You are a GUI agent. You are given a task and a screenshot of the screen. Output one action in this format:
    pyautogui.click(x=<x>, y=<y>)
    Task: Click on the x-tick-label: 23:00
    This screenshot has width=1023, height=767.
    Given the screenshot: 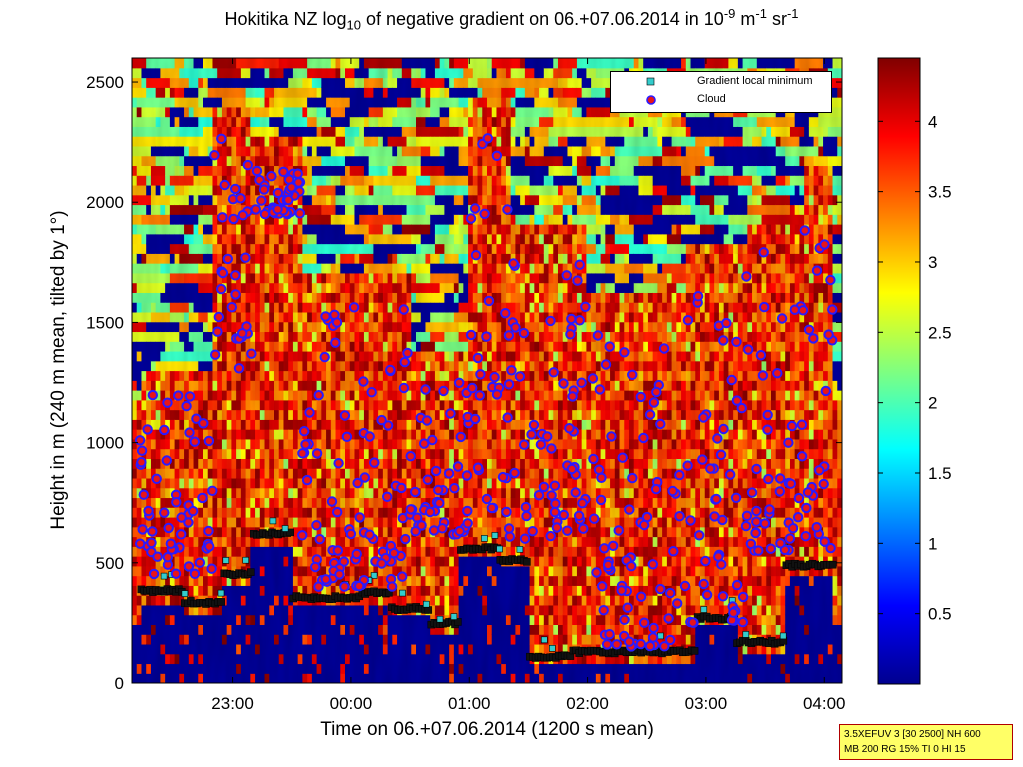 What is the action you would take?
    pyautogui.click(x=232, y=703)
    